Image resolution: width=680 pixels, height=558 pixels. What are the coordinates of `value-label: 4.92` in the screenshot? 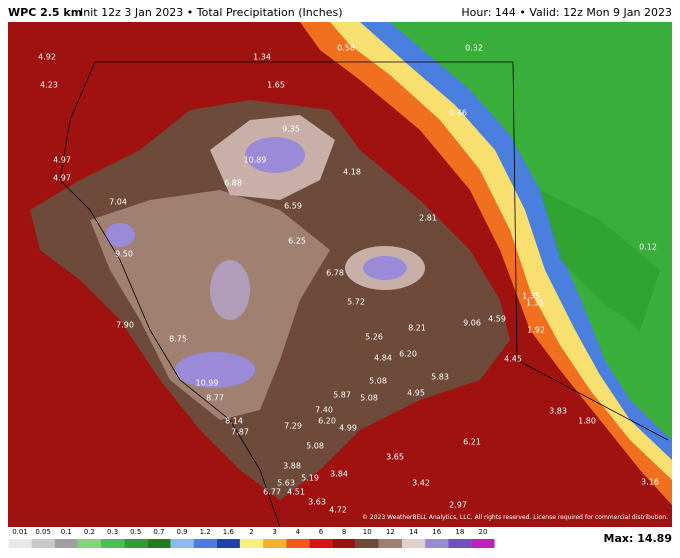 It's located at (47, 57).